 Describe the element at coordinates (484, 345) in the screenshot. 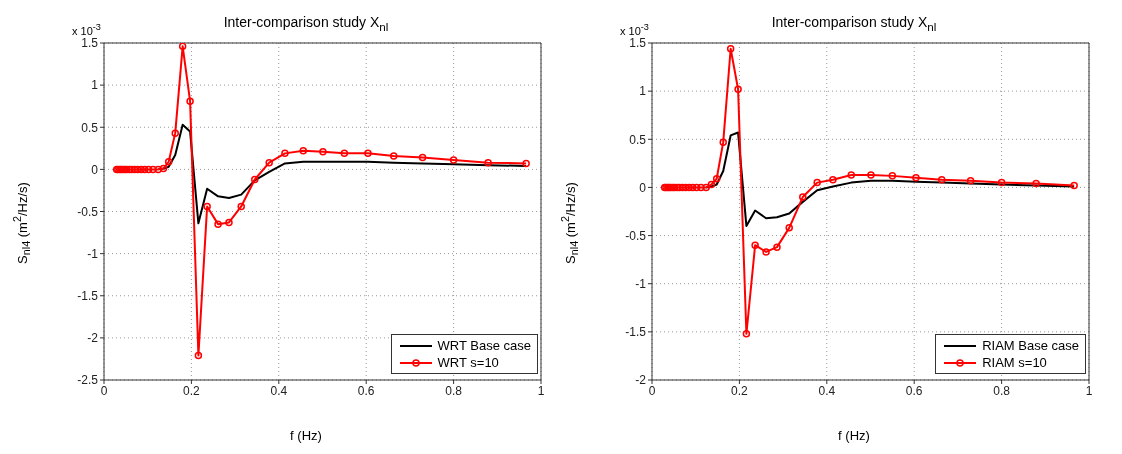

I see `legend-label: WRT Base case` at that location.